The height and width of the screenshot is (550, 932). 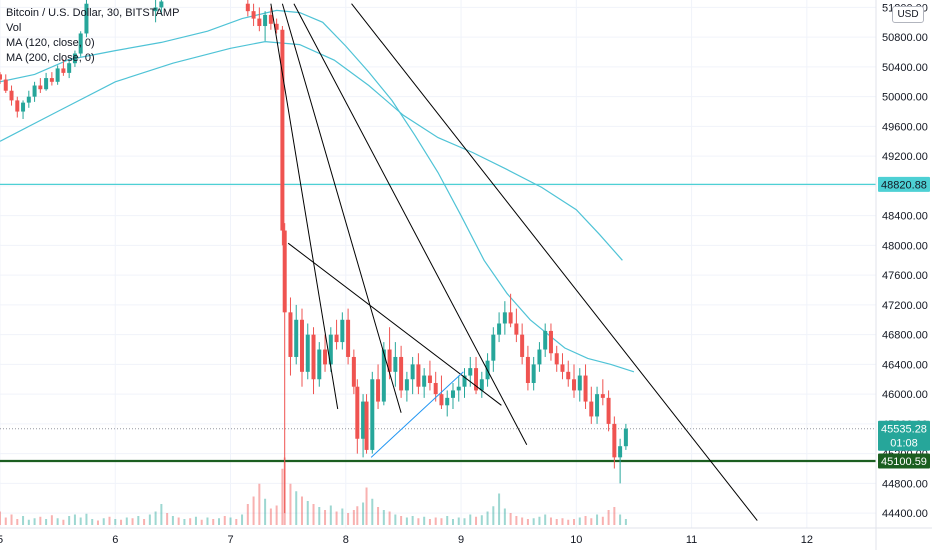 What do you see at coordinates (905, 514) in the screenshot?
I see `y-tick-label: 44400.00` at bounding box center [905, 514].